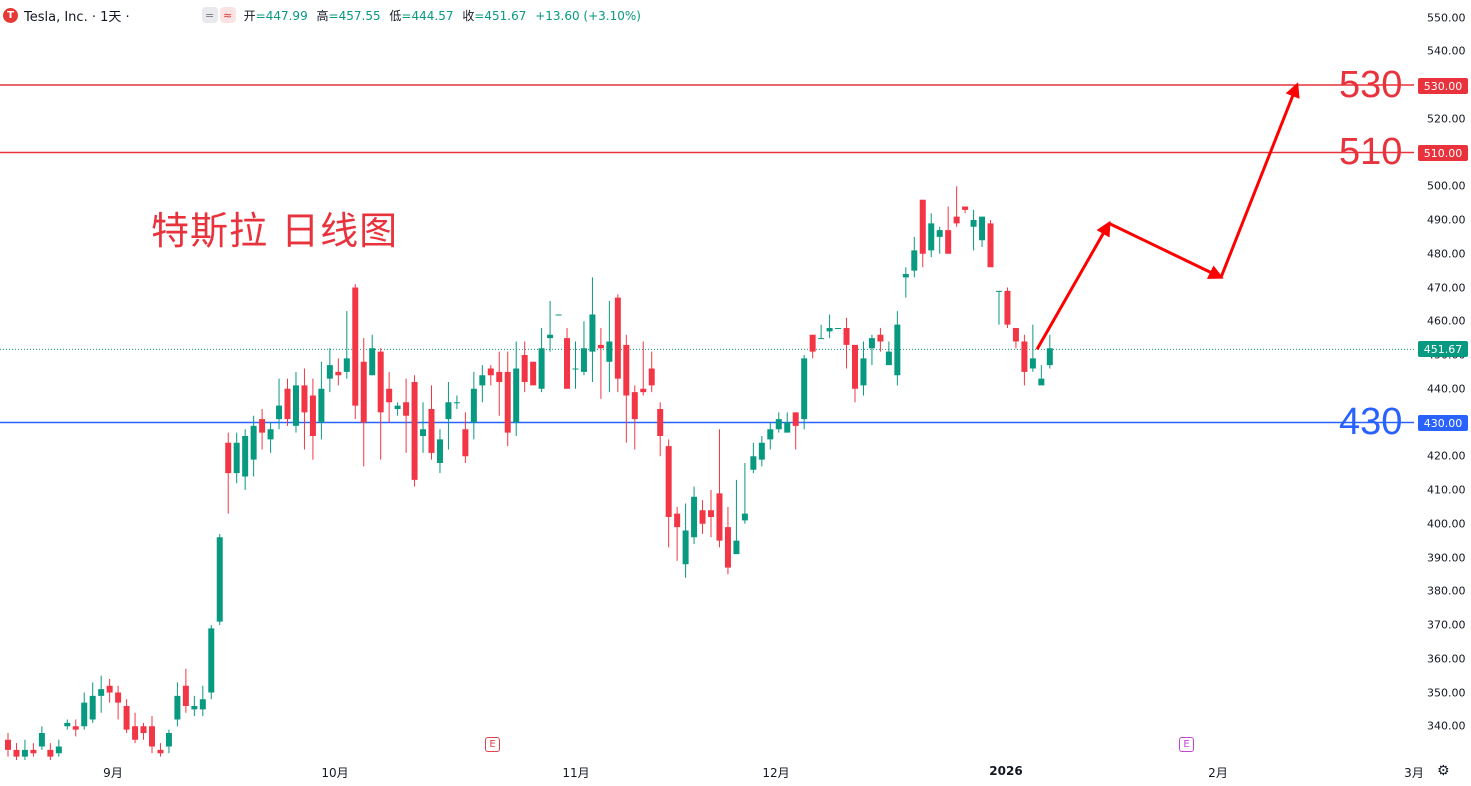 This screenshot has width=1471, height=786. I want to click on projection-arrows, so click(1167, 216).